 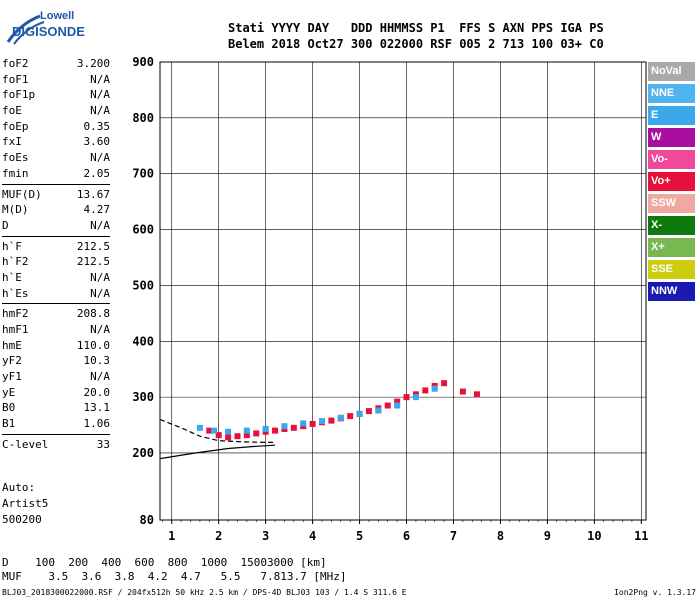 What do you see at coordinates (147, 520) in the screenshot?
I see `y-tick-label: 80` at bounding box center [147, 520].